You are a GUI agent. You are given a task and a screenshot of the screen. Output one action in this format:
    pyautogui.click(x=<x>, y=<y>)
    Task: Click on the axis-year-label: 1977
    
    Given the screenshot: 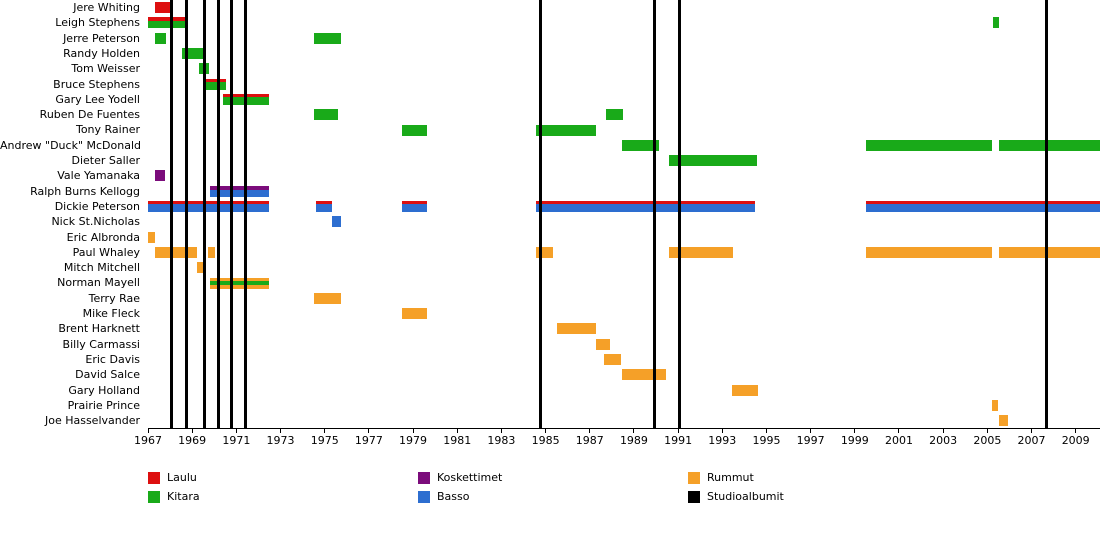 What is the action you would take?
    pyautogui.click(x=368, y=440)
    